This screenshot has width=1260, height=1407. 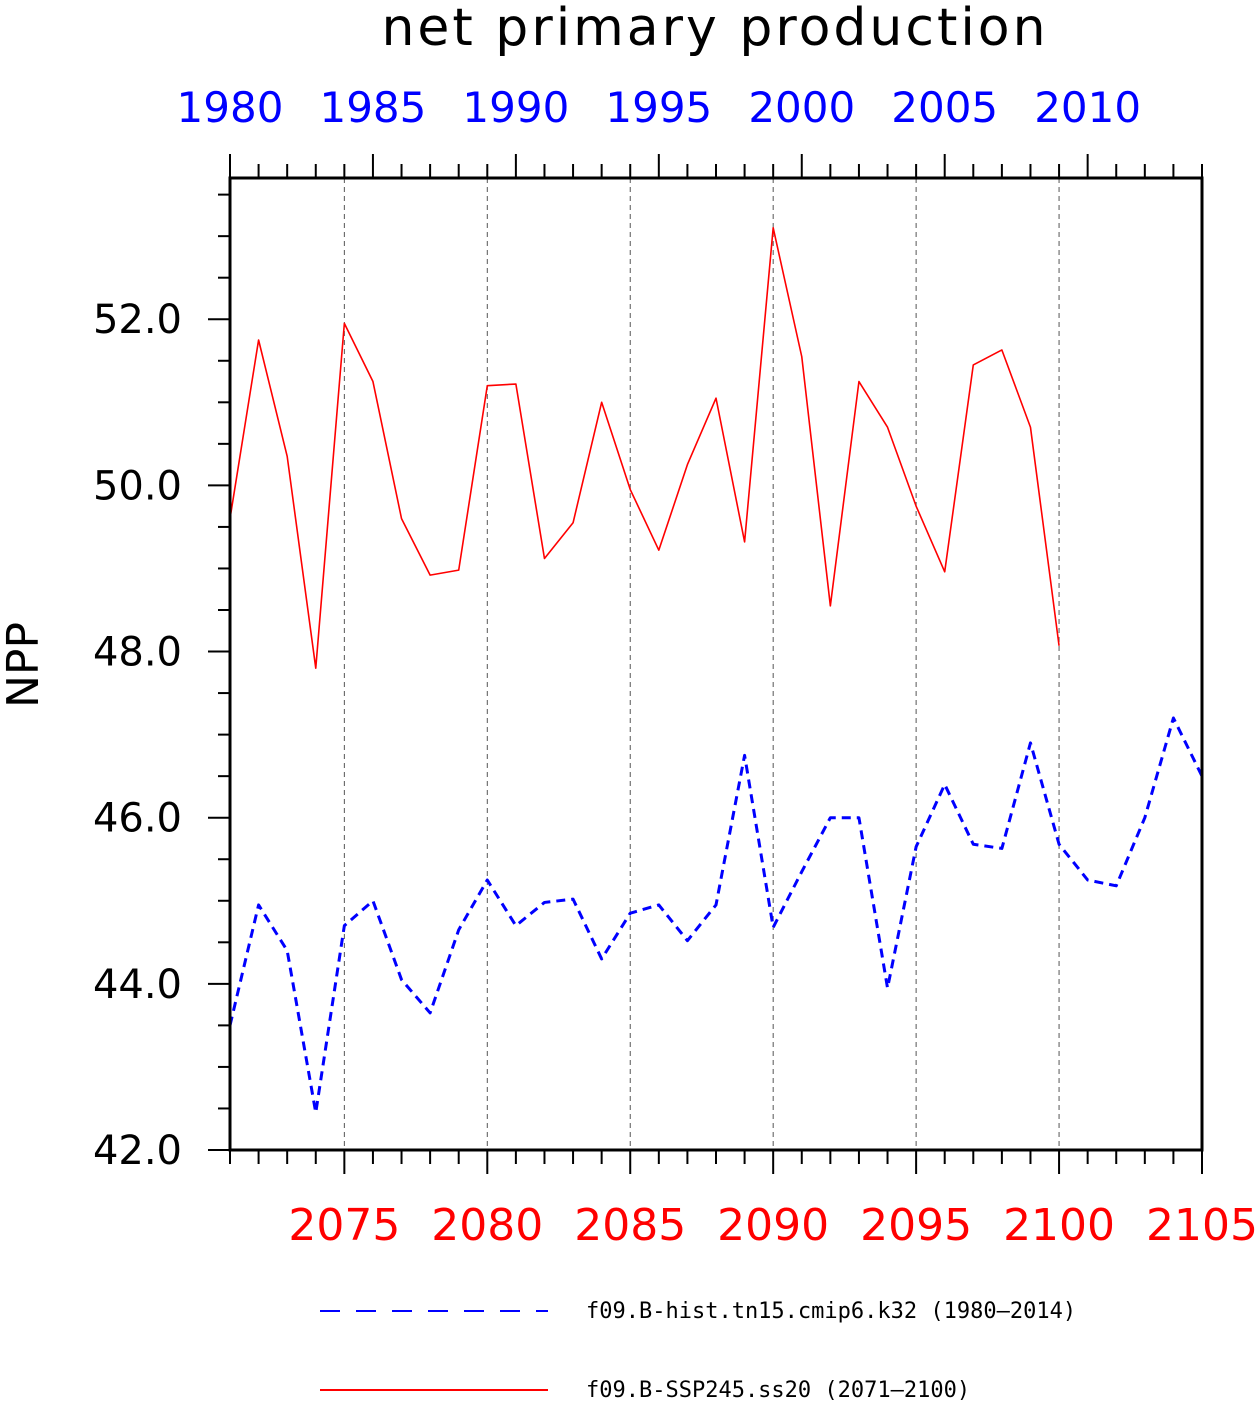 What do you see at coordinates (1202, 1225) in the screenshot?
I see `bottom-tick-label: 2105` at bounding box center [1202, 1225].